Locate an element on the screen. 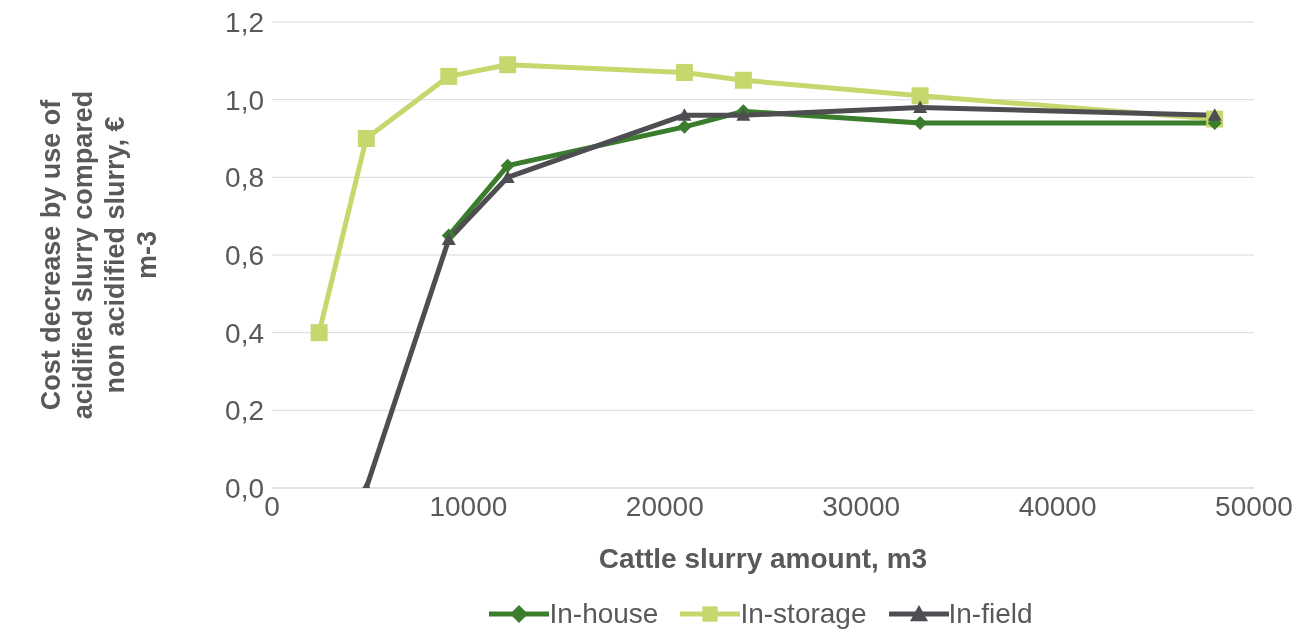 The image size is (1312, 639). y-tick-label: 0,8 is located at coordinates (244, 178).